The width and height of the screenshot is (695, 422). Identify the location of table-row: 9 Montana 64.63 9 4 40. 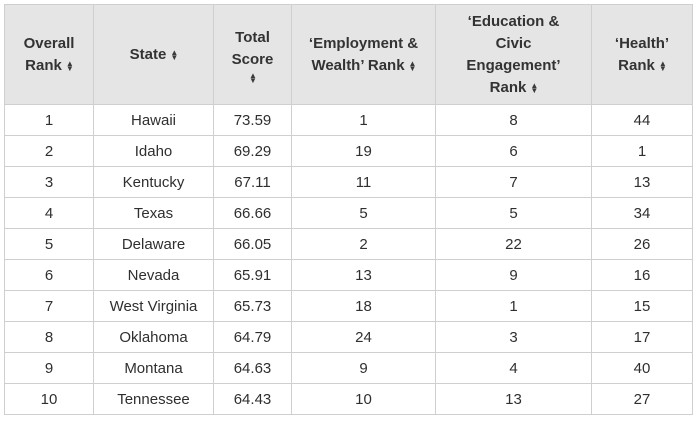
(348, 368).